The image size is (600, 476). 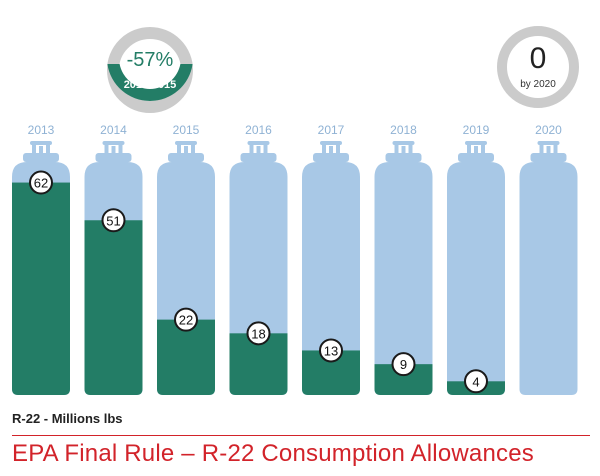 I want to click on target-caption: by 2020, so click(x=538, y=84).